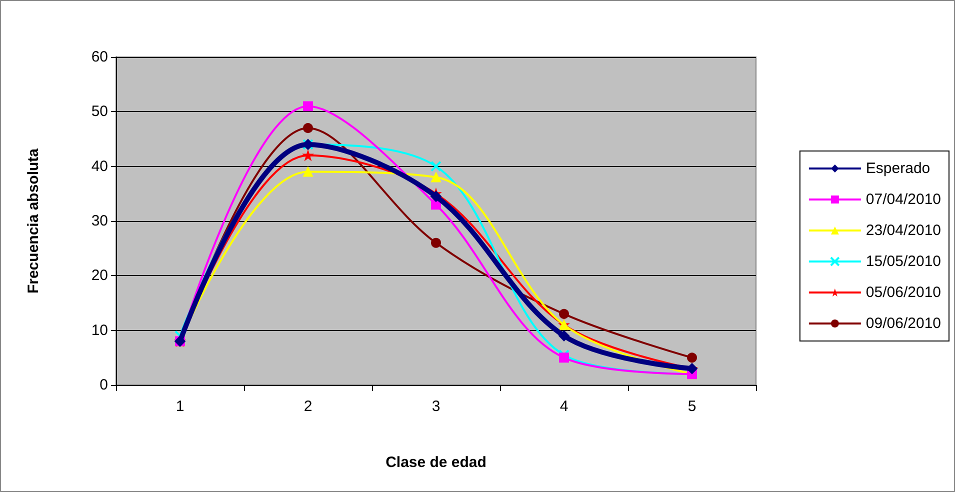 This screenshot has height=492, width=955. What do you see at coordinates (180, 406) in the screenshot?
I see `x-tick-label: 1` at bounding box center [180, 406].